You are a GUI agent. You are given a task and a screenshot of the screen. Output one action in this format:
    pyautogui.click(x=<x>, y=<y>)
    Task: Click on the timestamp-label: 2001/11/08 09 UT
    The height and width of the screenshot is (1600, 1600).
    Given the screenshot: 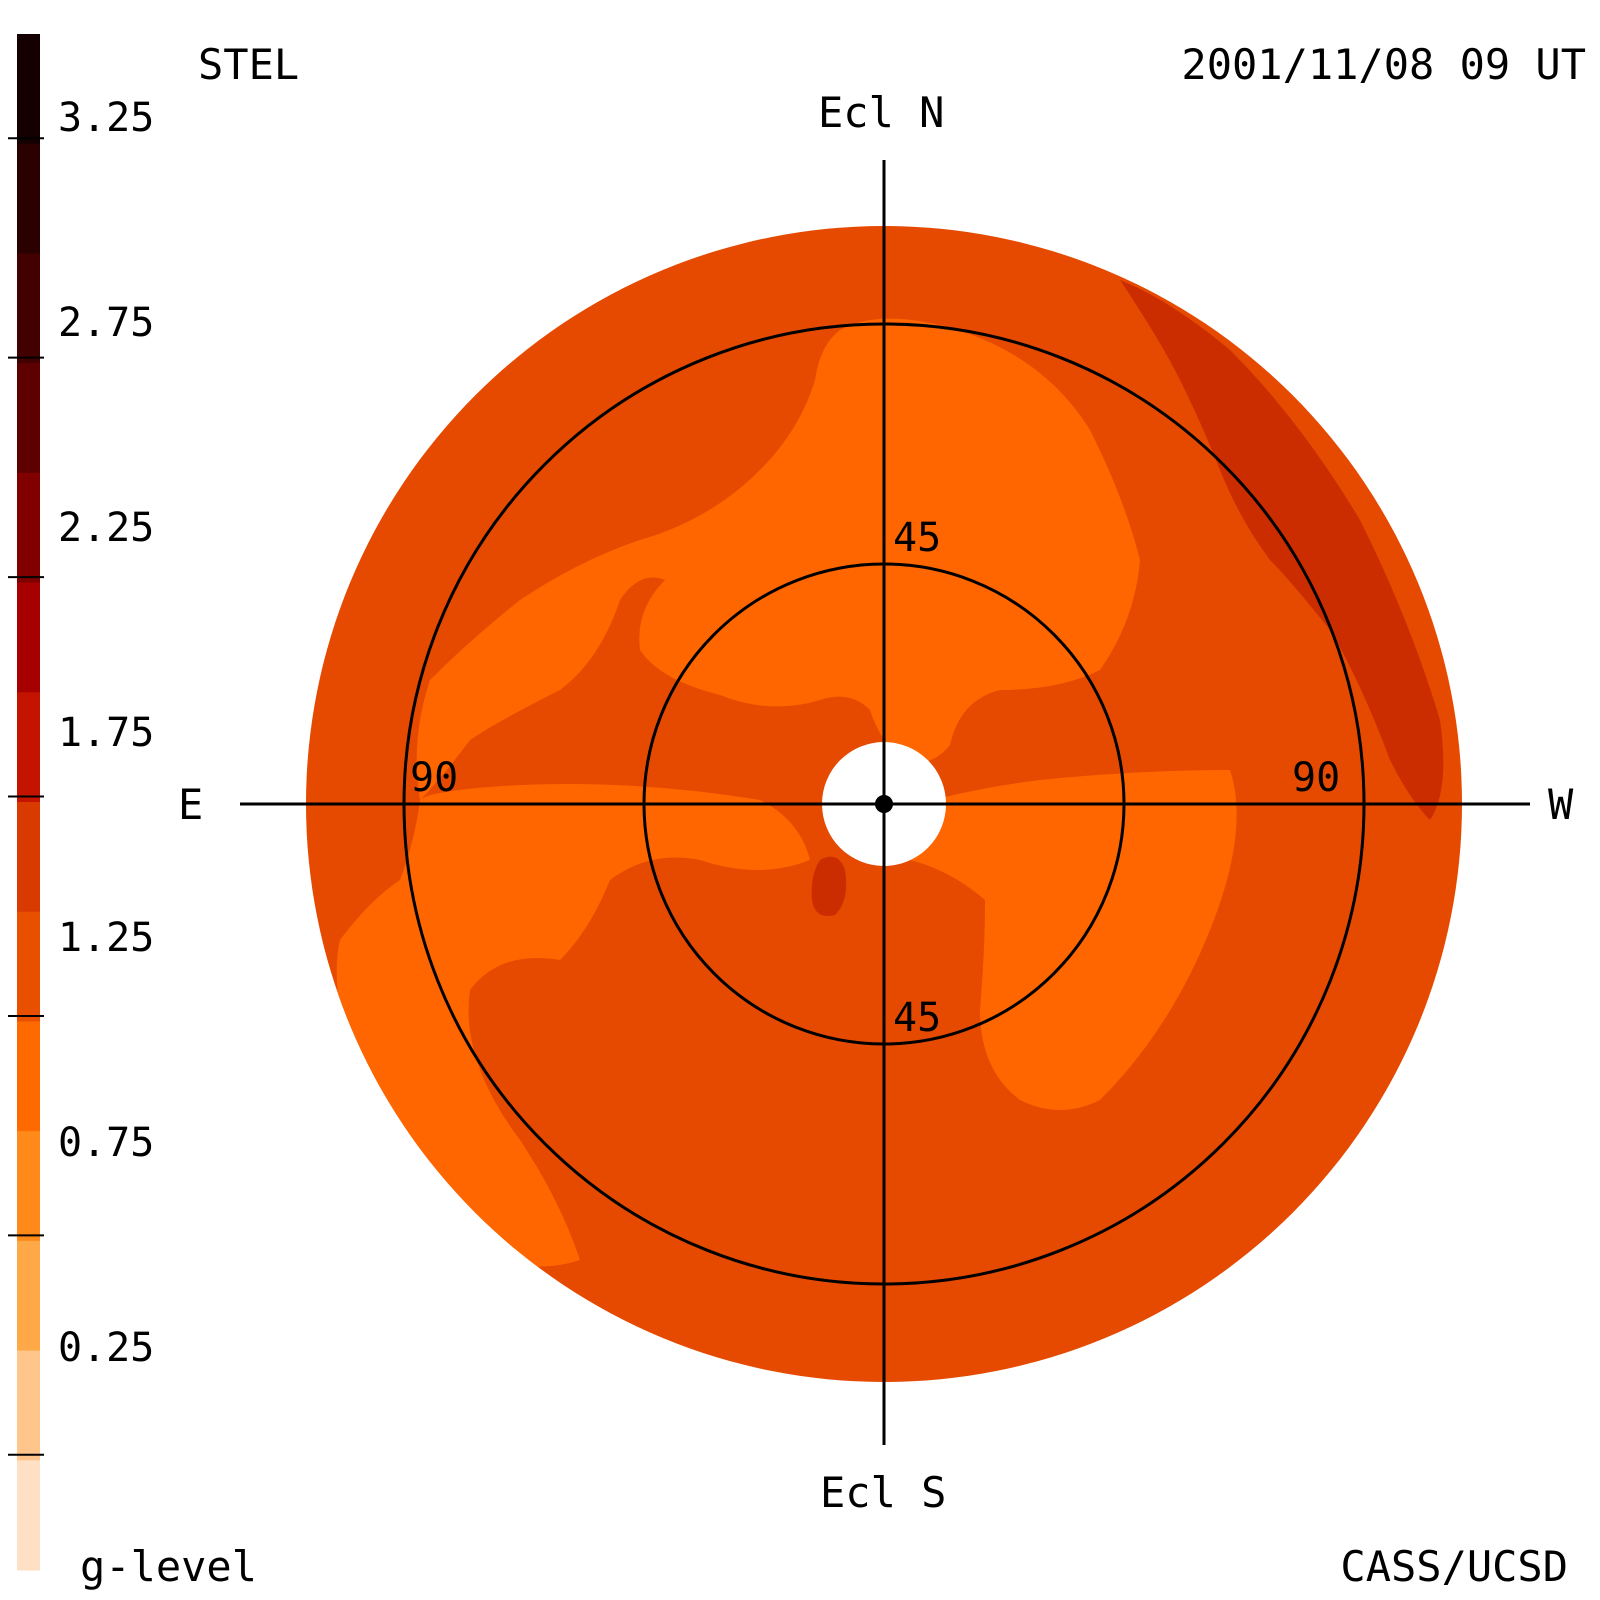 What is the action you would take?
    pyautogui.click(x=1383, y=64)
    